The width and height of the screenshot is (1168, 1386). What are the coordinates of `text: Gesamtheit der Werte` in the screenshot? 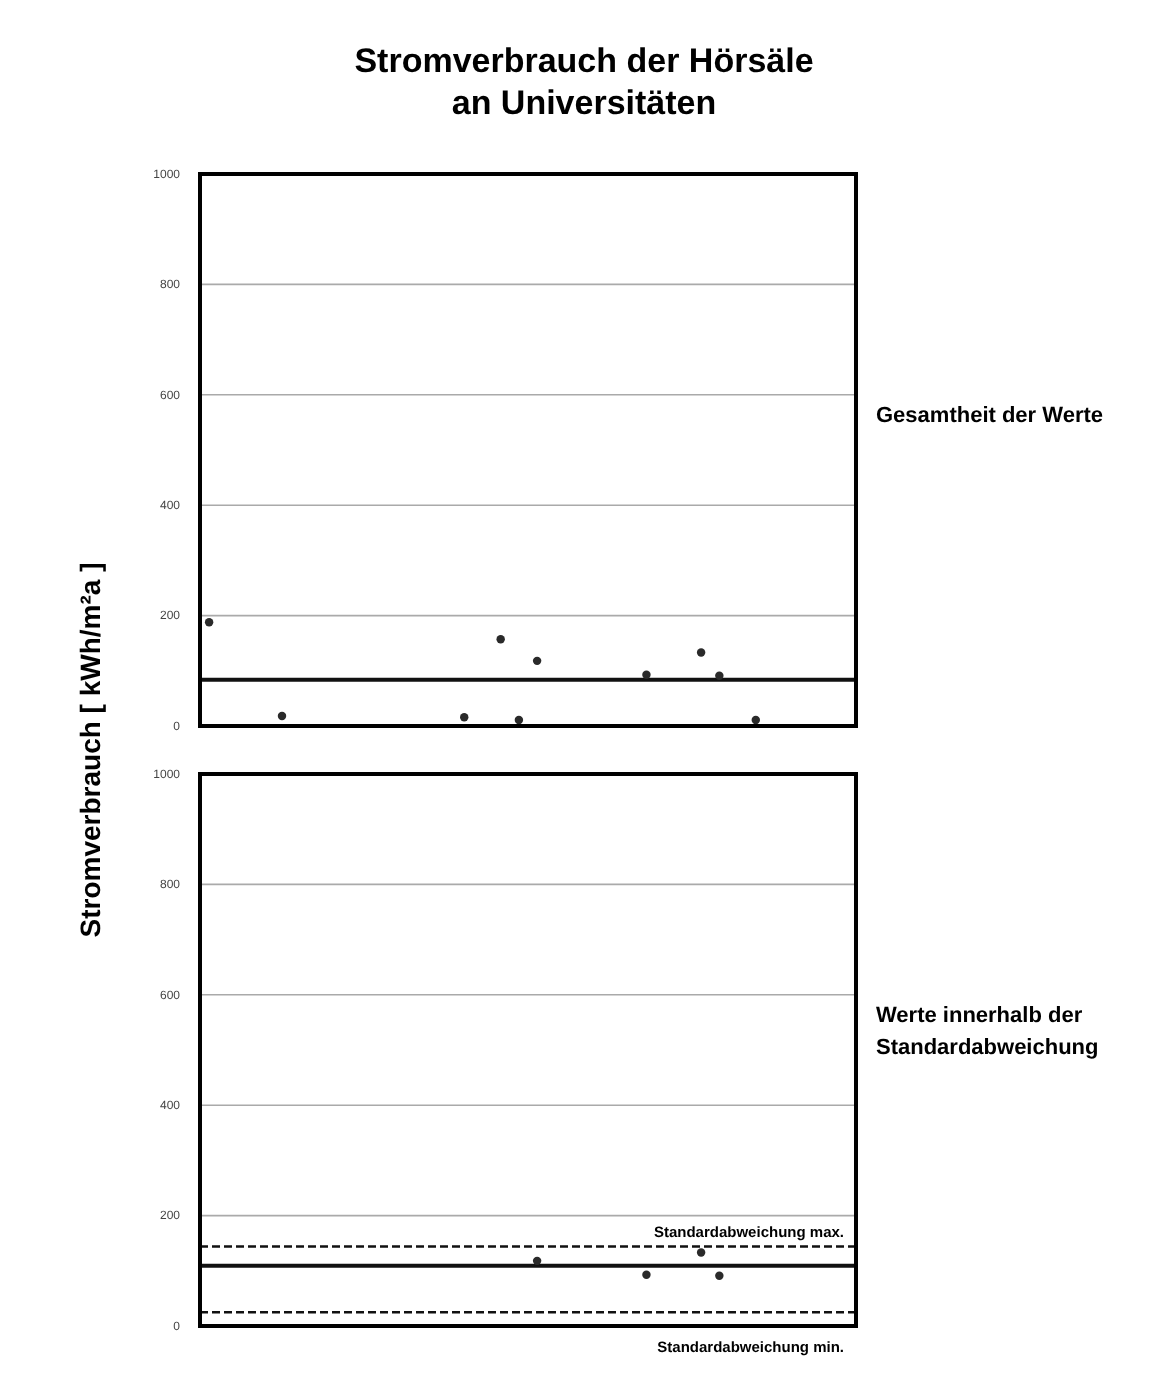 It's located at (990, 416).